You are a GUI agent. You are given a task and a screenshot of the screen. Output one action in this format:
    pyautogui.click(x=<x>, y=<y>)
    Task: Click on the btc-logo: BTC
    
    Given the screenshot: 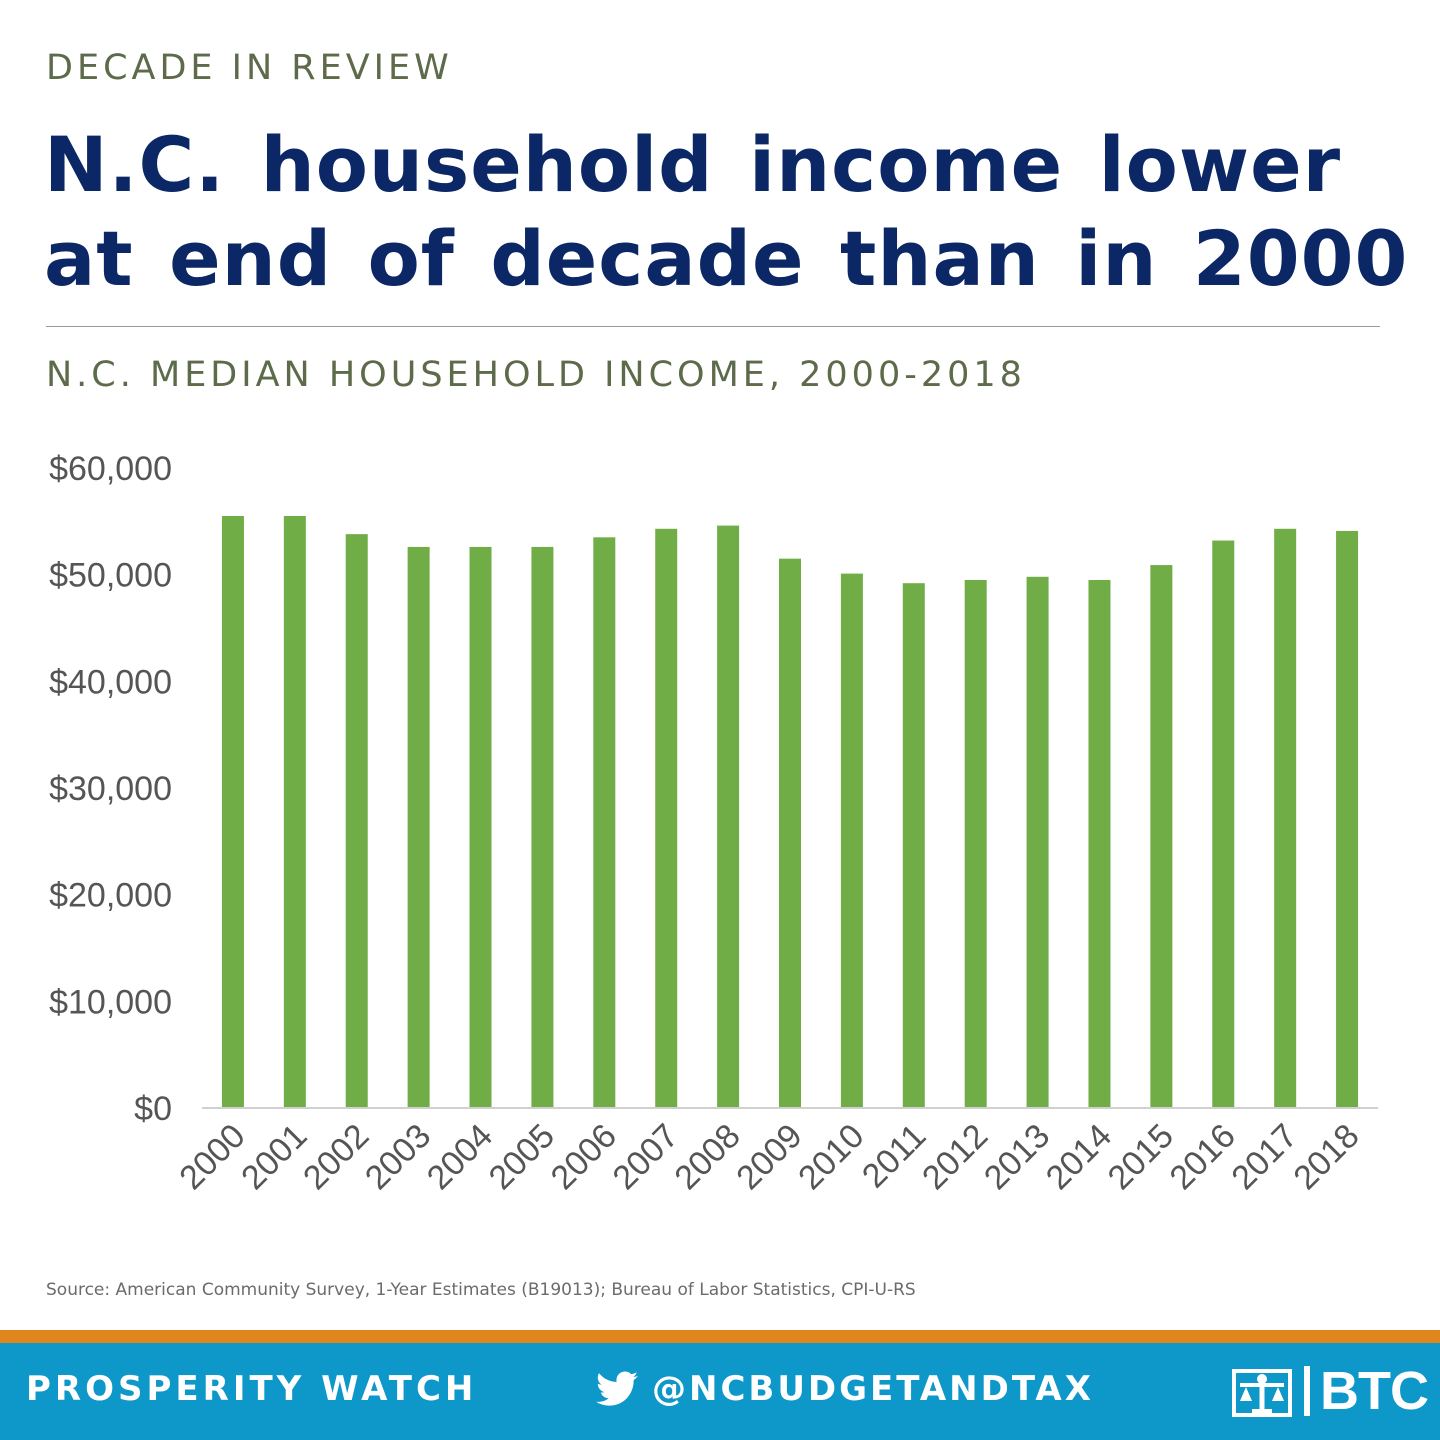 What is the action you would take?
    pyautogui.click(x=1330, y=1391)
    